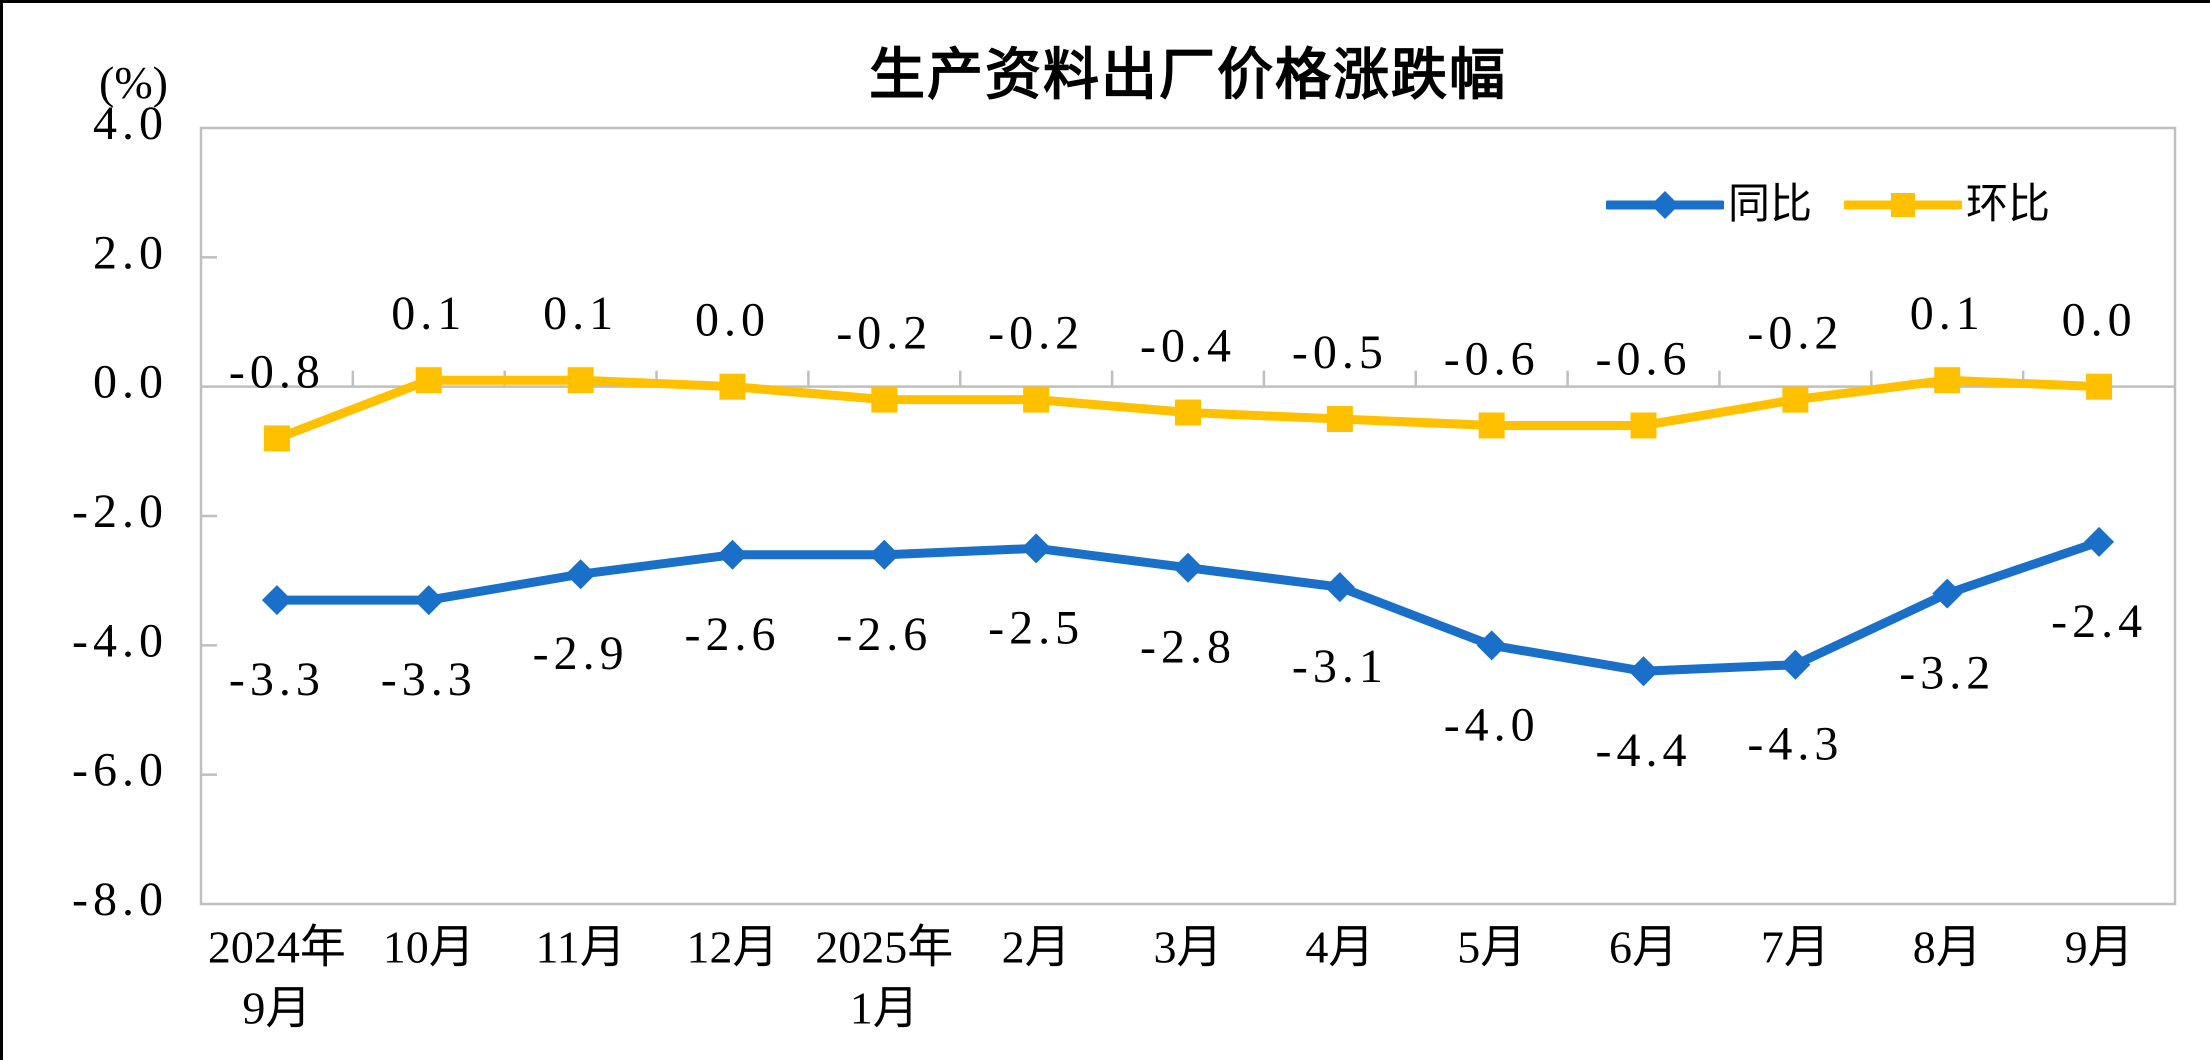 The width and height of the screenshot is (2210, 1060). Describe the element at coordinates (1947, 947) in the screenshot. I see `x-category-label: 8月` at that location.